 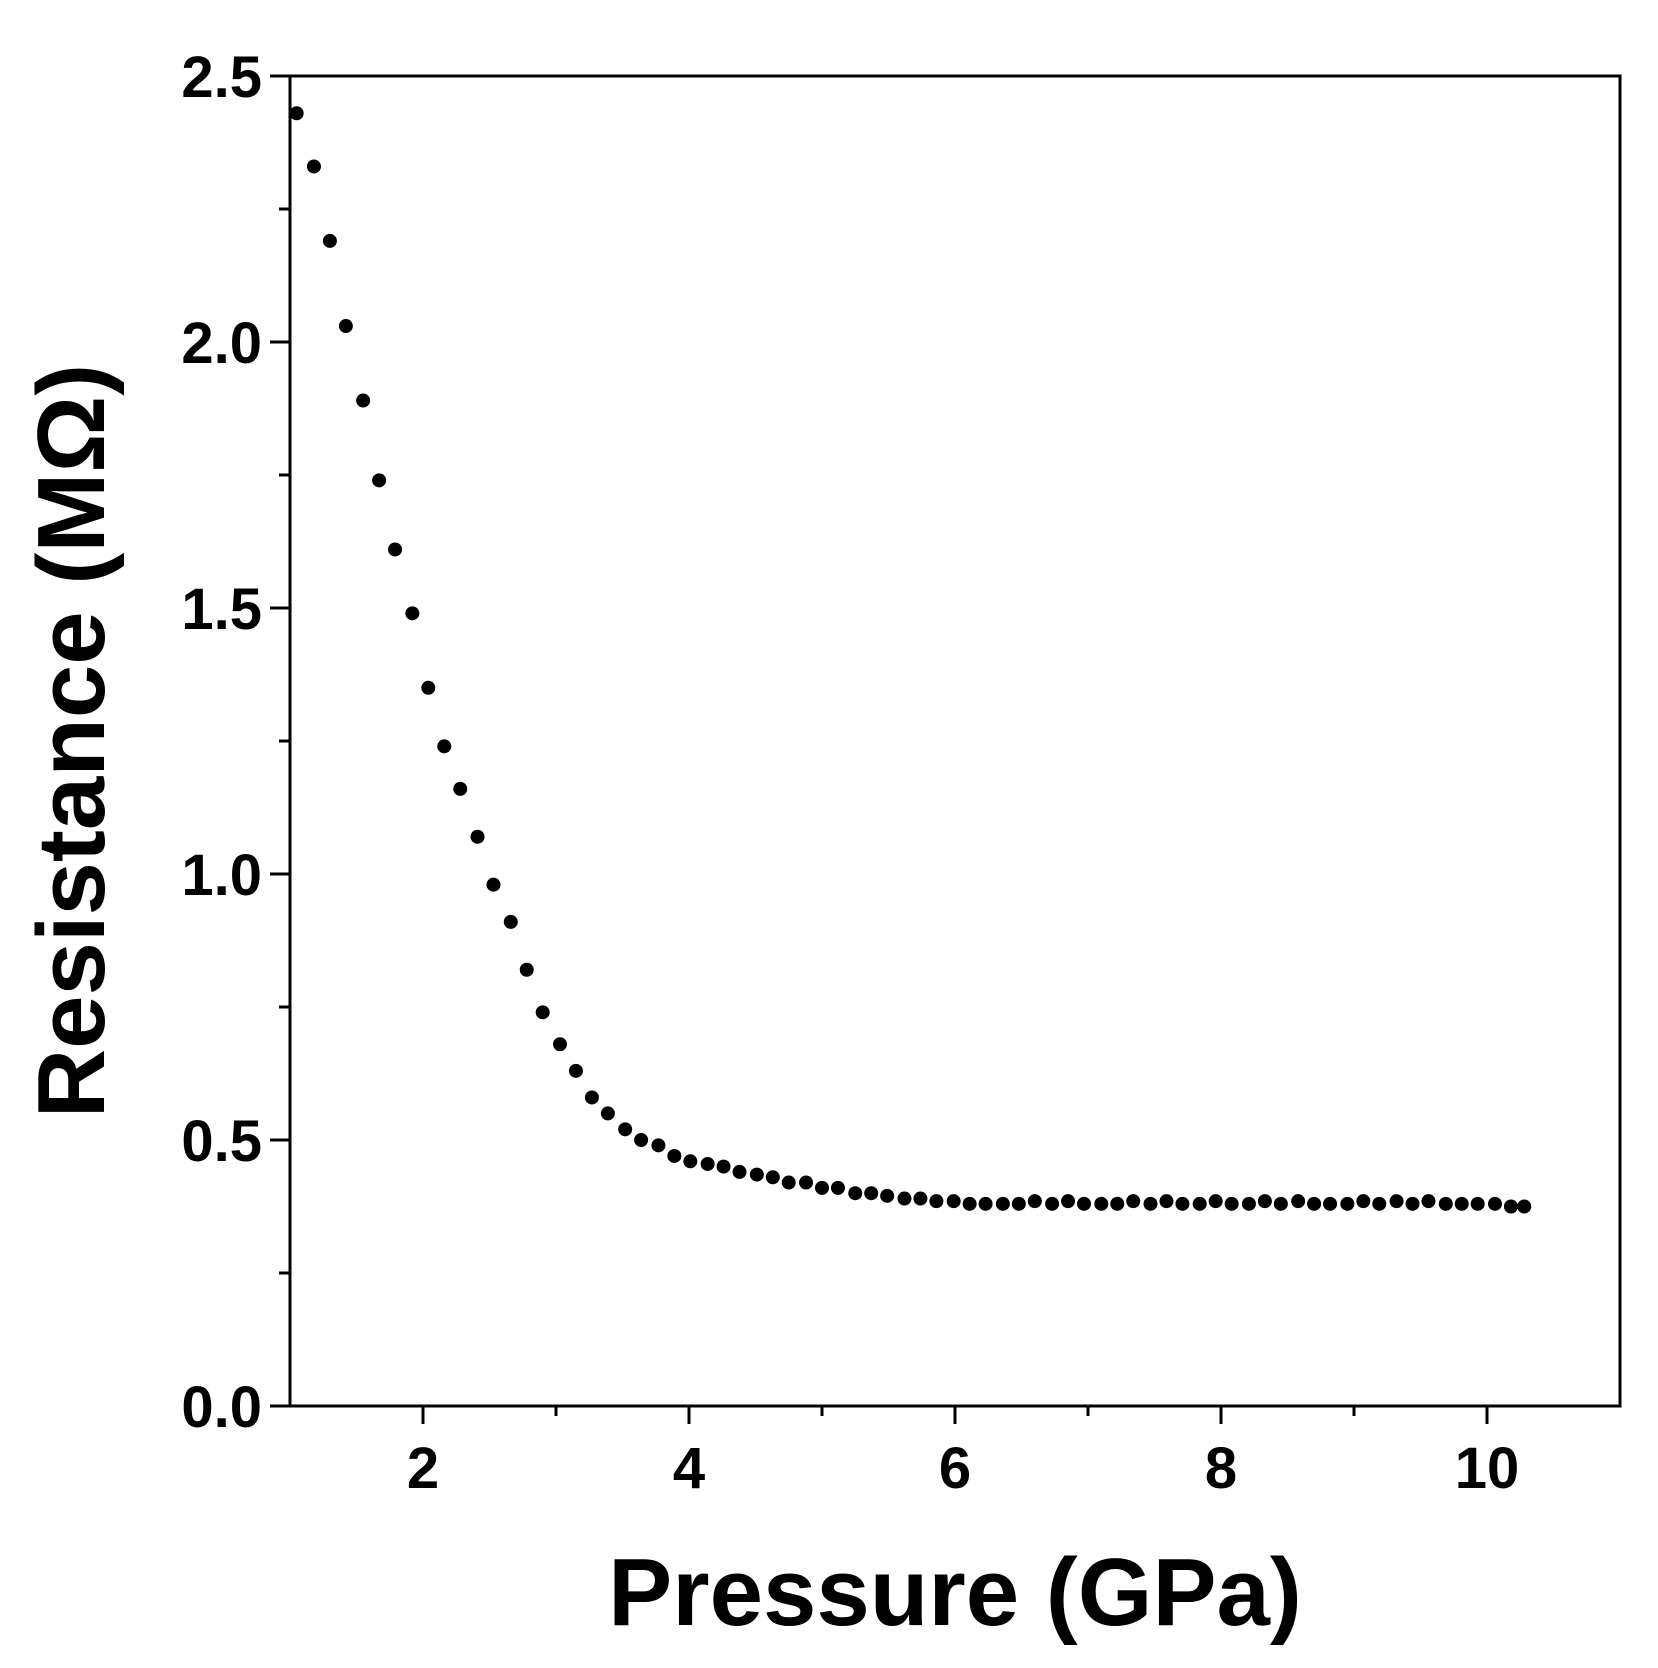 I want to click on x-tick-label: 4, so click(x=689, y=1468).